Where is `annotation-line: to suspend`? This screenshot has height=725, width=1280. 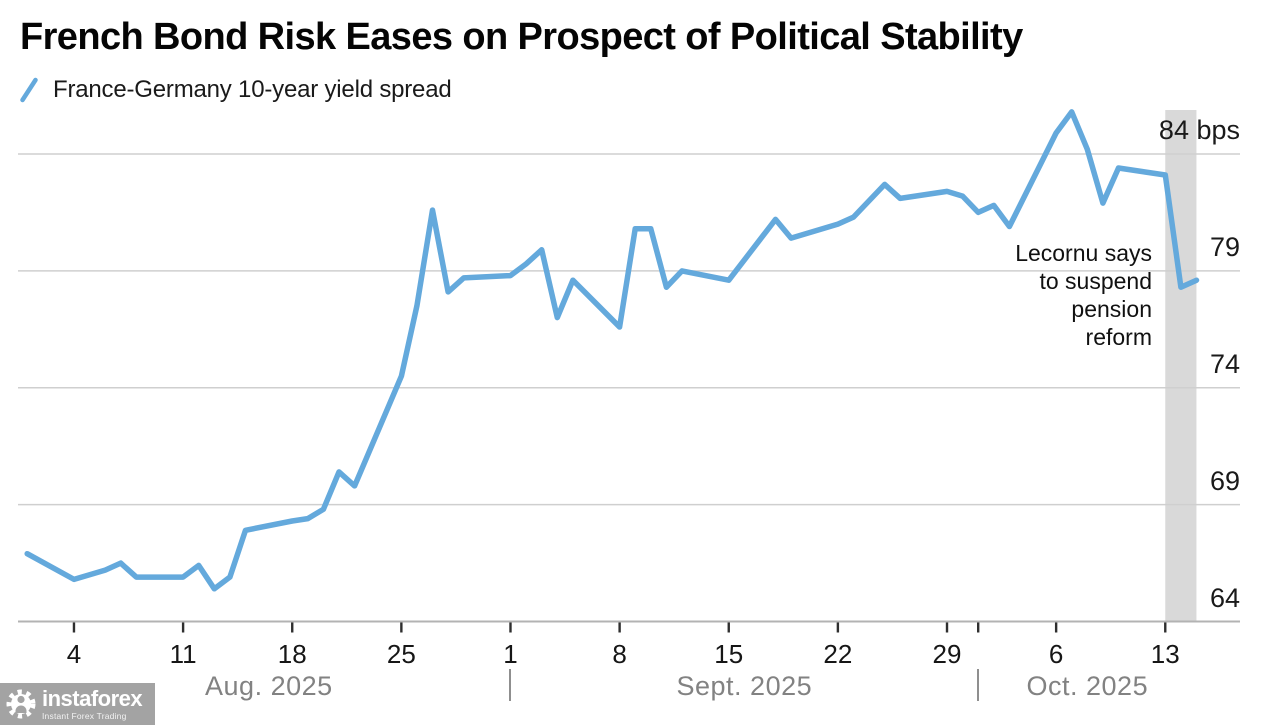 annotation-line: to suspend is located at coordinates (1095, 281).